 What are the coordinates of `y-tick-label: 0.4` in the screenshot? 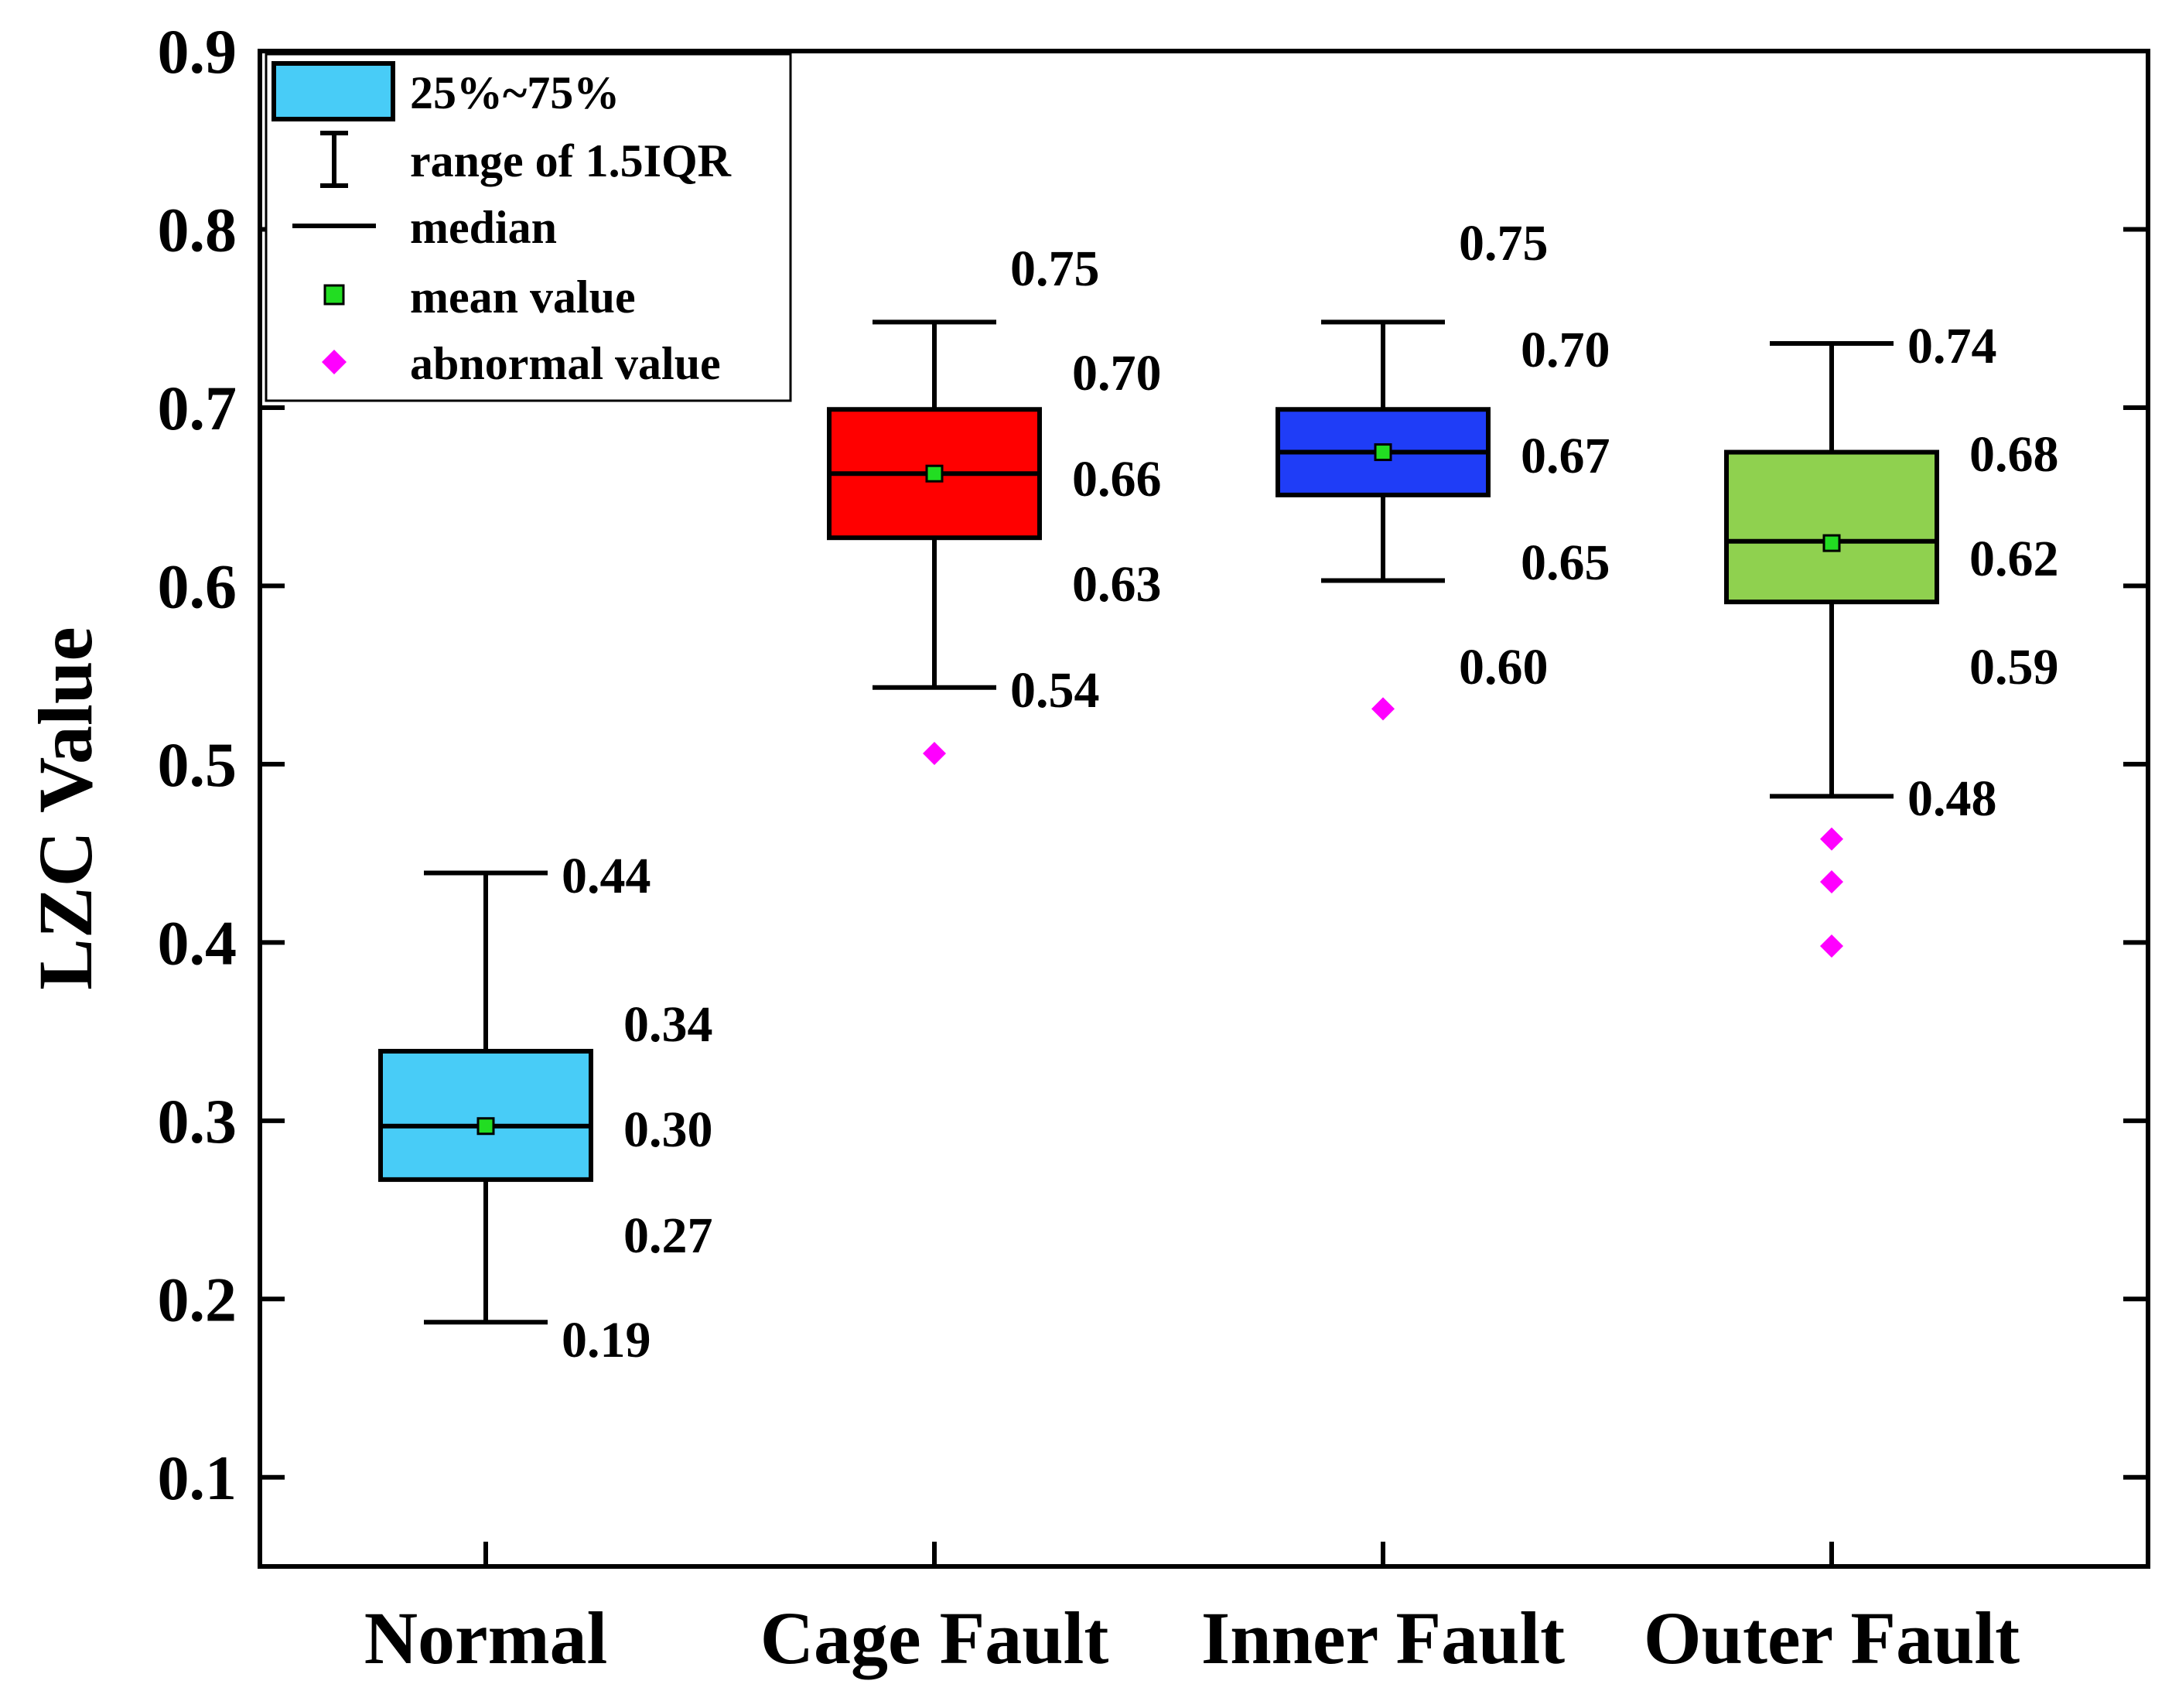 It's located at (197, 942).